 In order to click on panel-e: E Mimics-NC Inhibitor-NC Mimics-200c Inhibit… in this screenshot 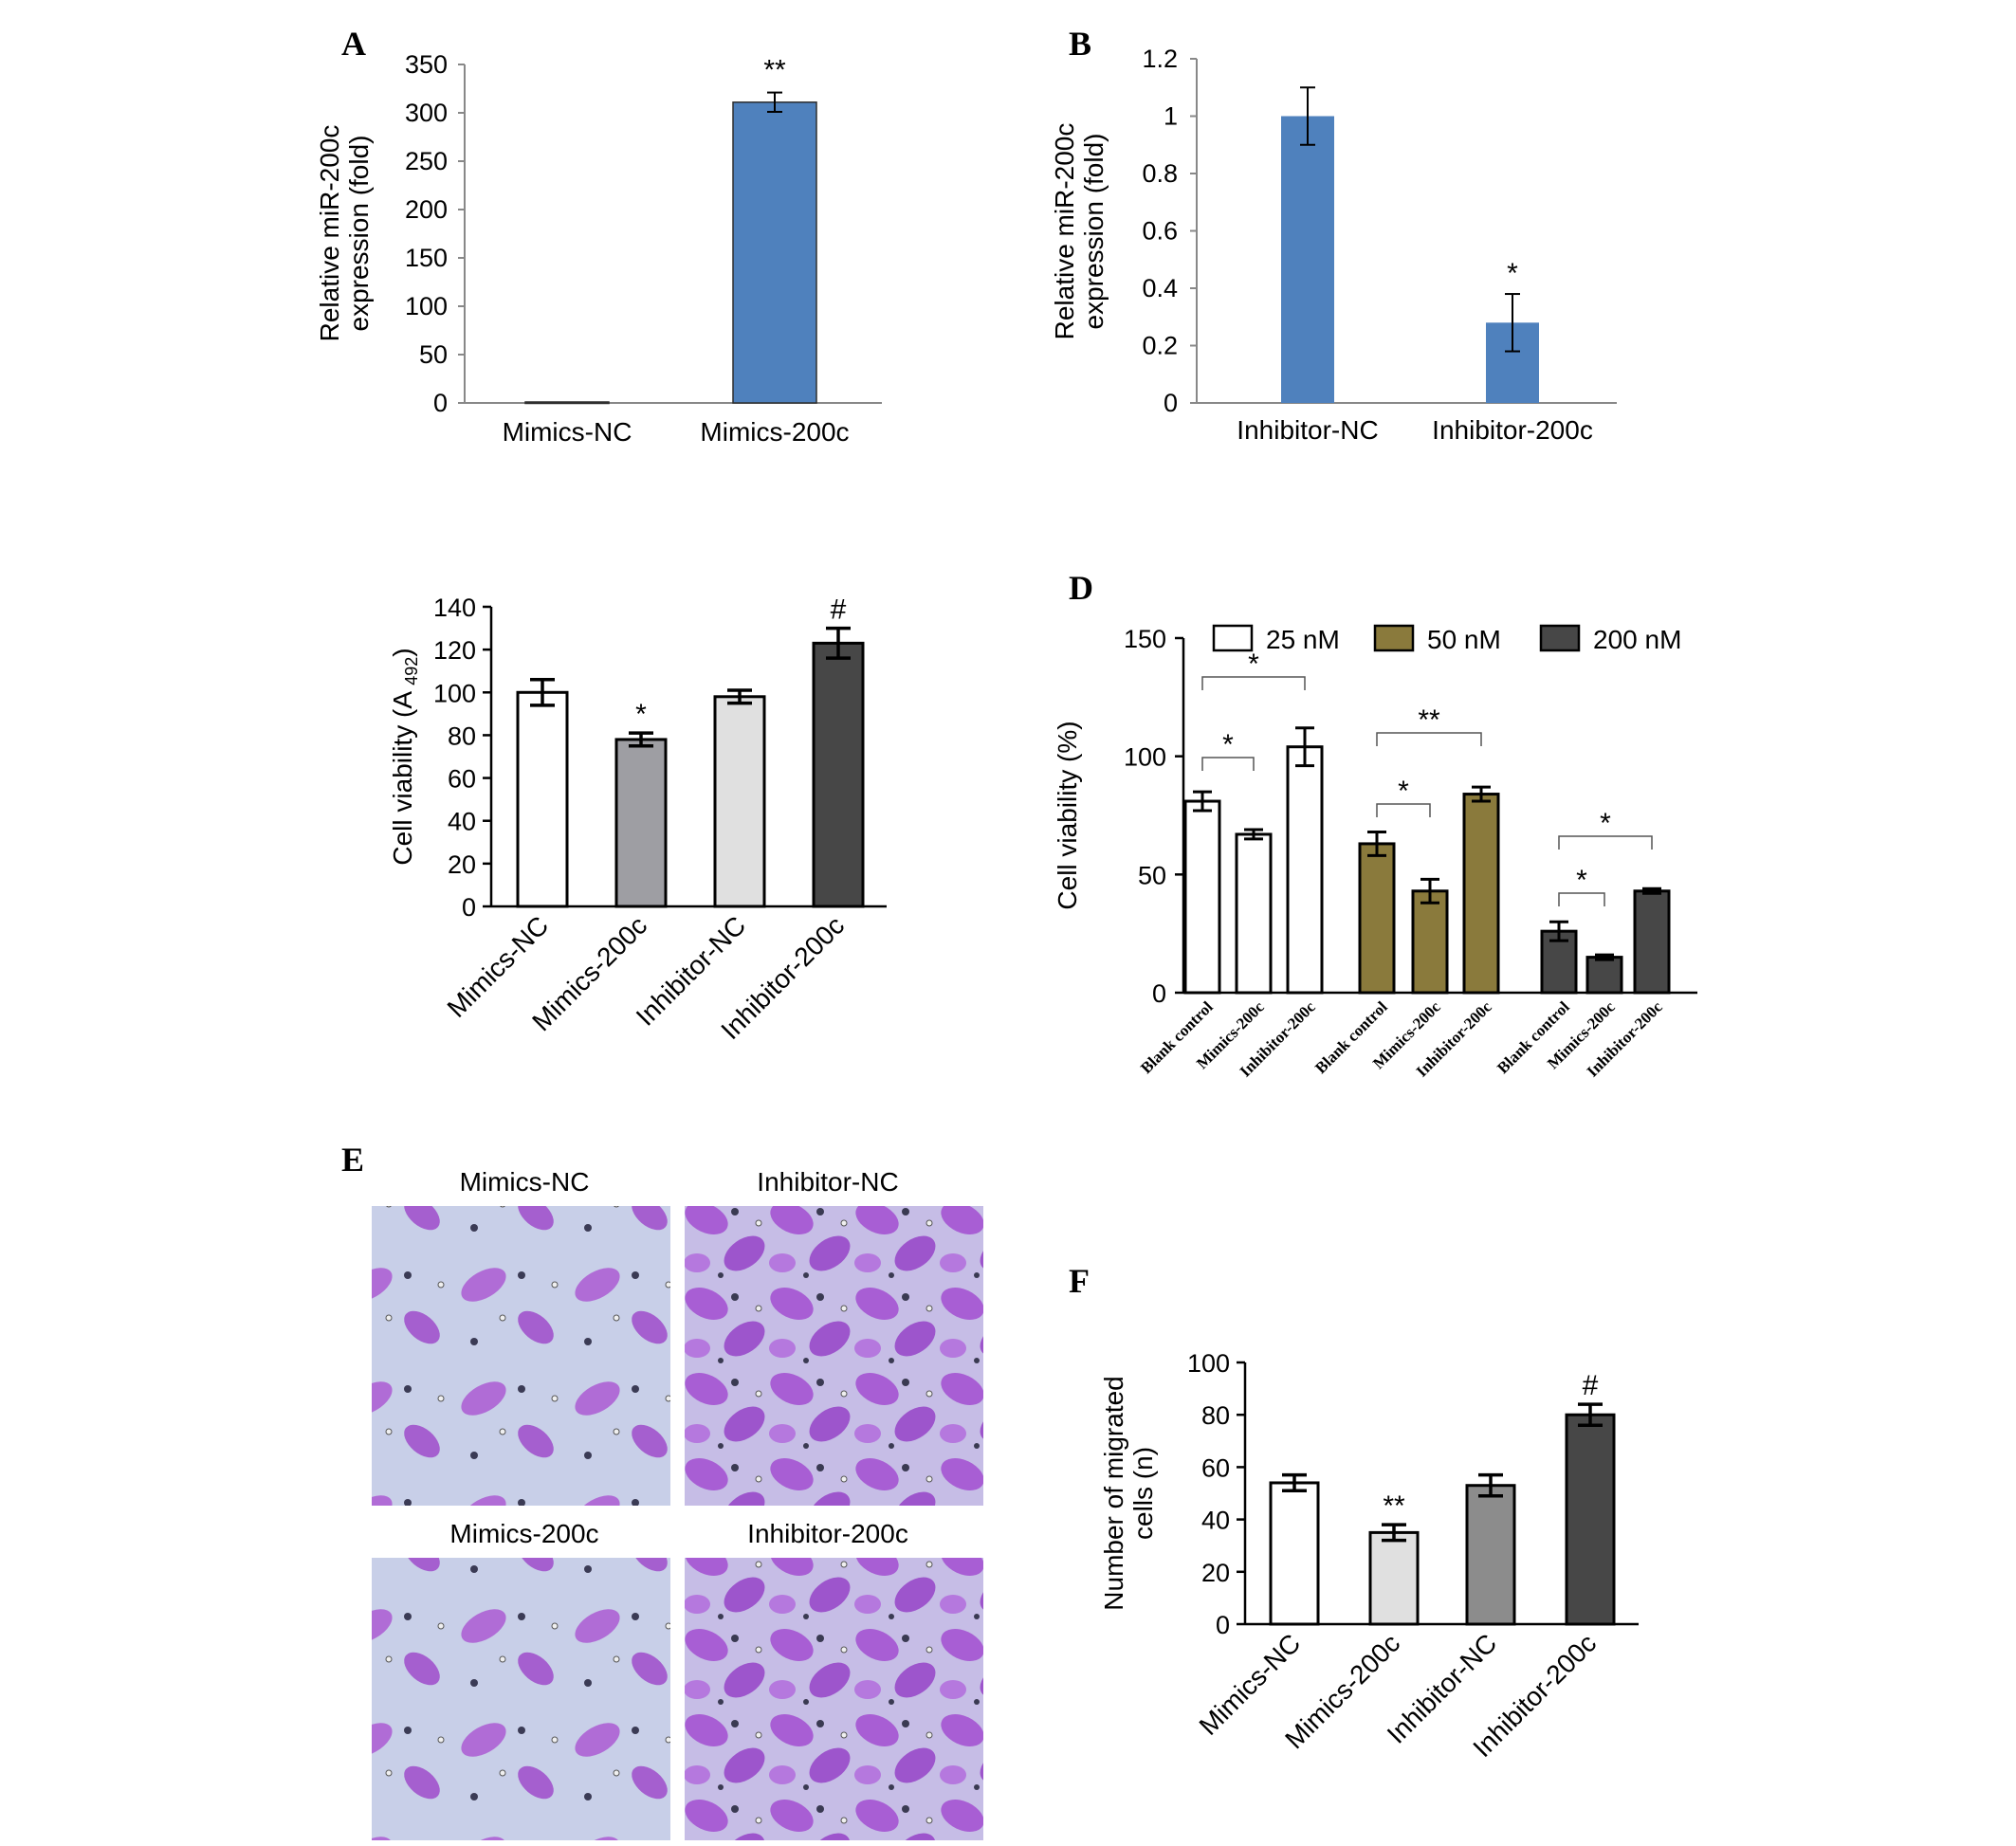, I will do `click(662, 1490)`.